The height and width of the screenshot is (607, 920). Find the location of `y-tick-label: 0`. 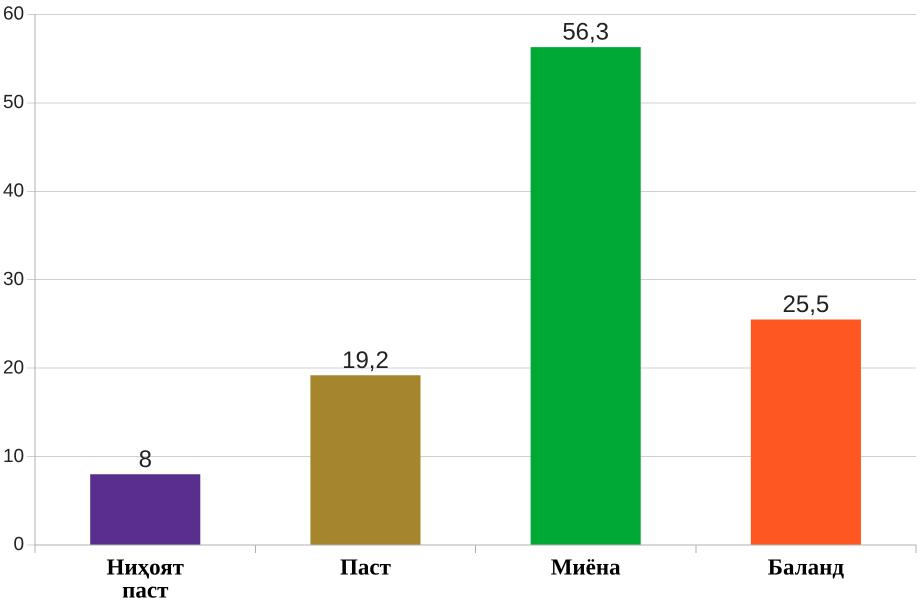

y-tick-label: 0 is located at coordinates (19, 545).